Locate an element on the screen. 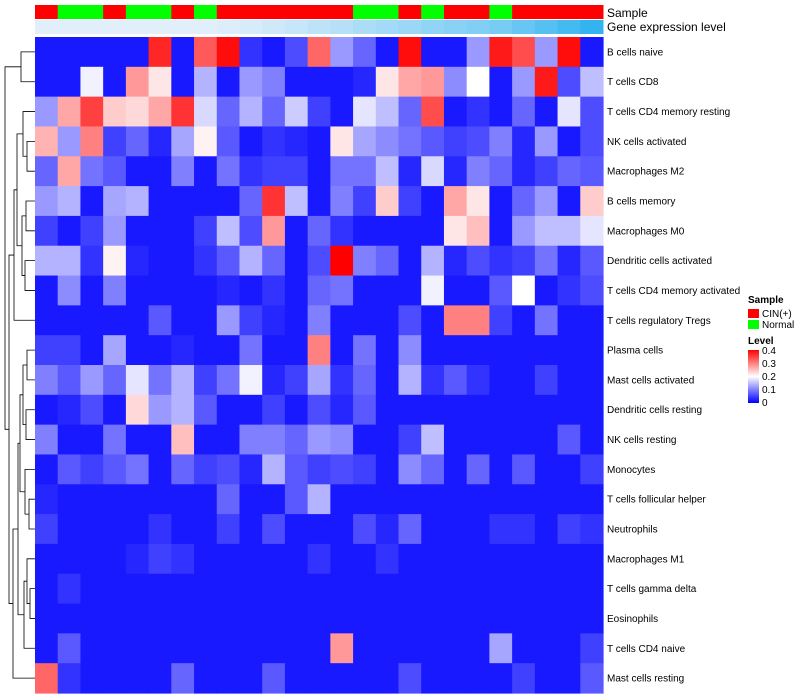  level-colorbar is located at coordinates (753, 376).